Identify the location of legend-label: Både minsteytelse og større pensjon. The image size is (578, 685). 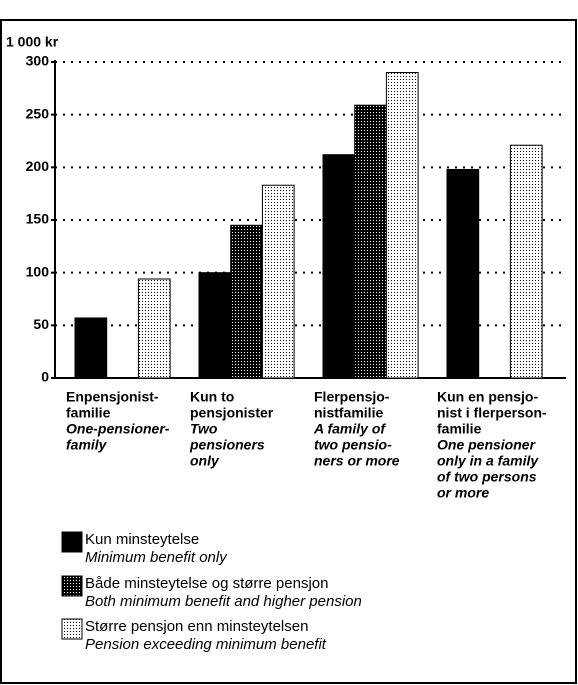
(206, 583).